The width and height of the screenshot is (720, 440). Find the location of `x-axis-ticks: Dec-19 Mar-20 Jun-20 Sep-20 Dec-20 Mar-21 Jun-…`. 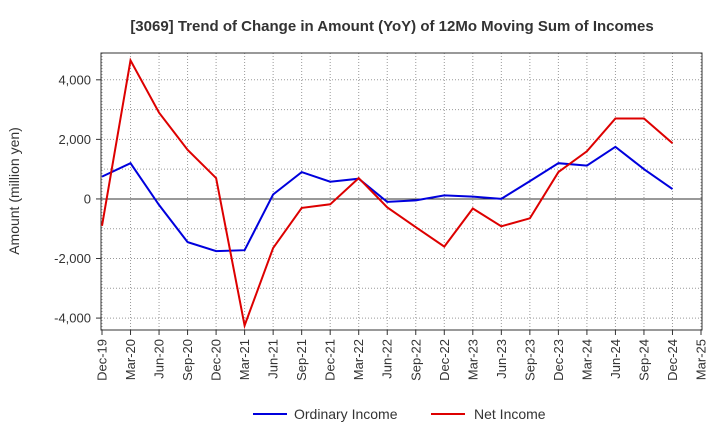

x-axis-ticks: Dec-19 Mar-20 Jun-20 Sep-20 Dec-20 Mar-21 Jun-… is located at coordinates (402, 355).